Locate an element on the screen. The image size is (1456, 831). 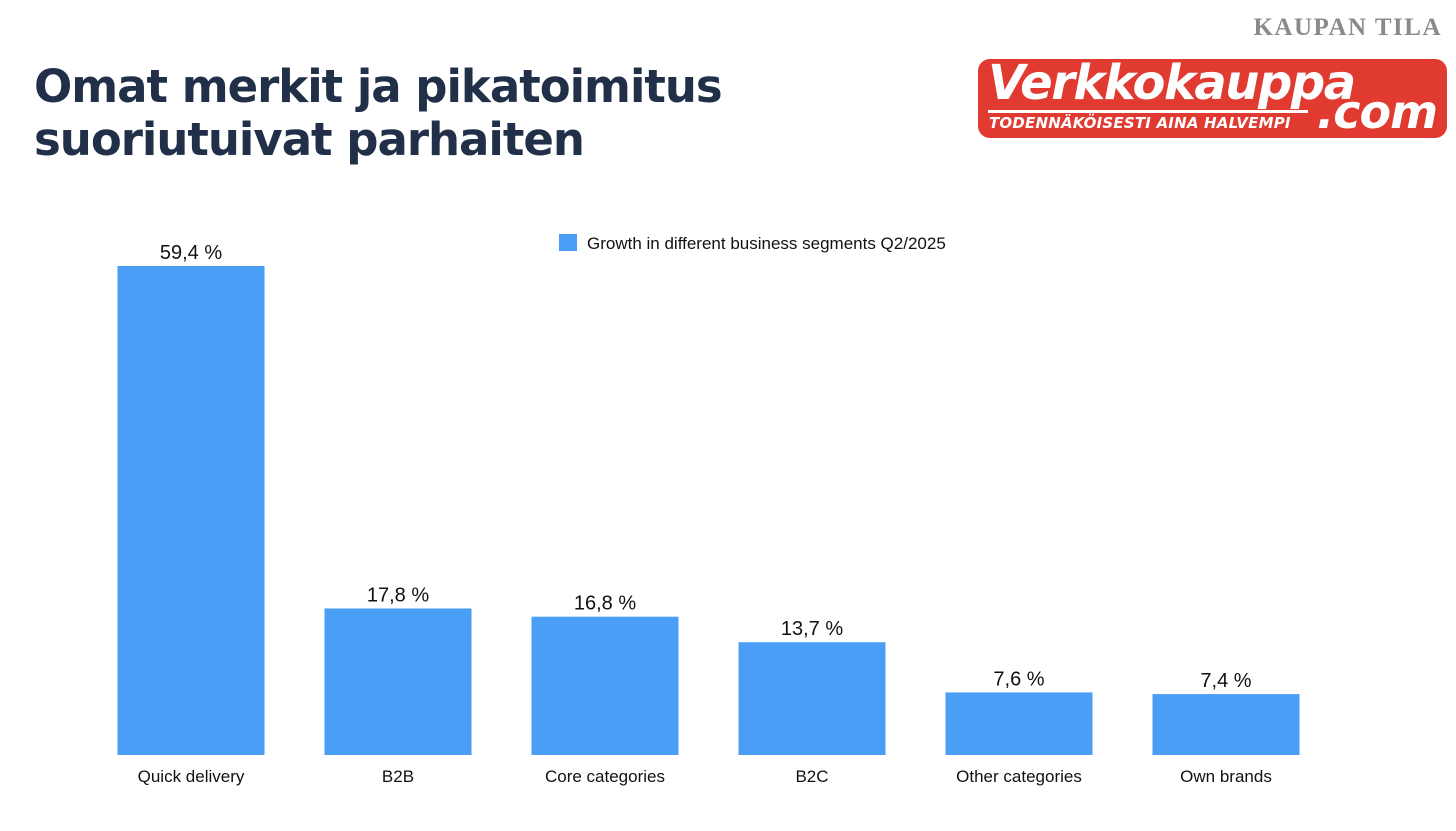
value-label-3: 13,7 % is located at coordinates (812, 629).